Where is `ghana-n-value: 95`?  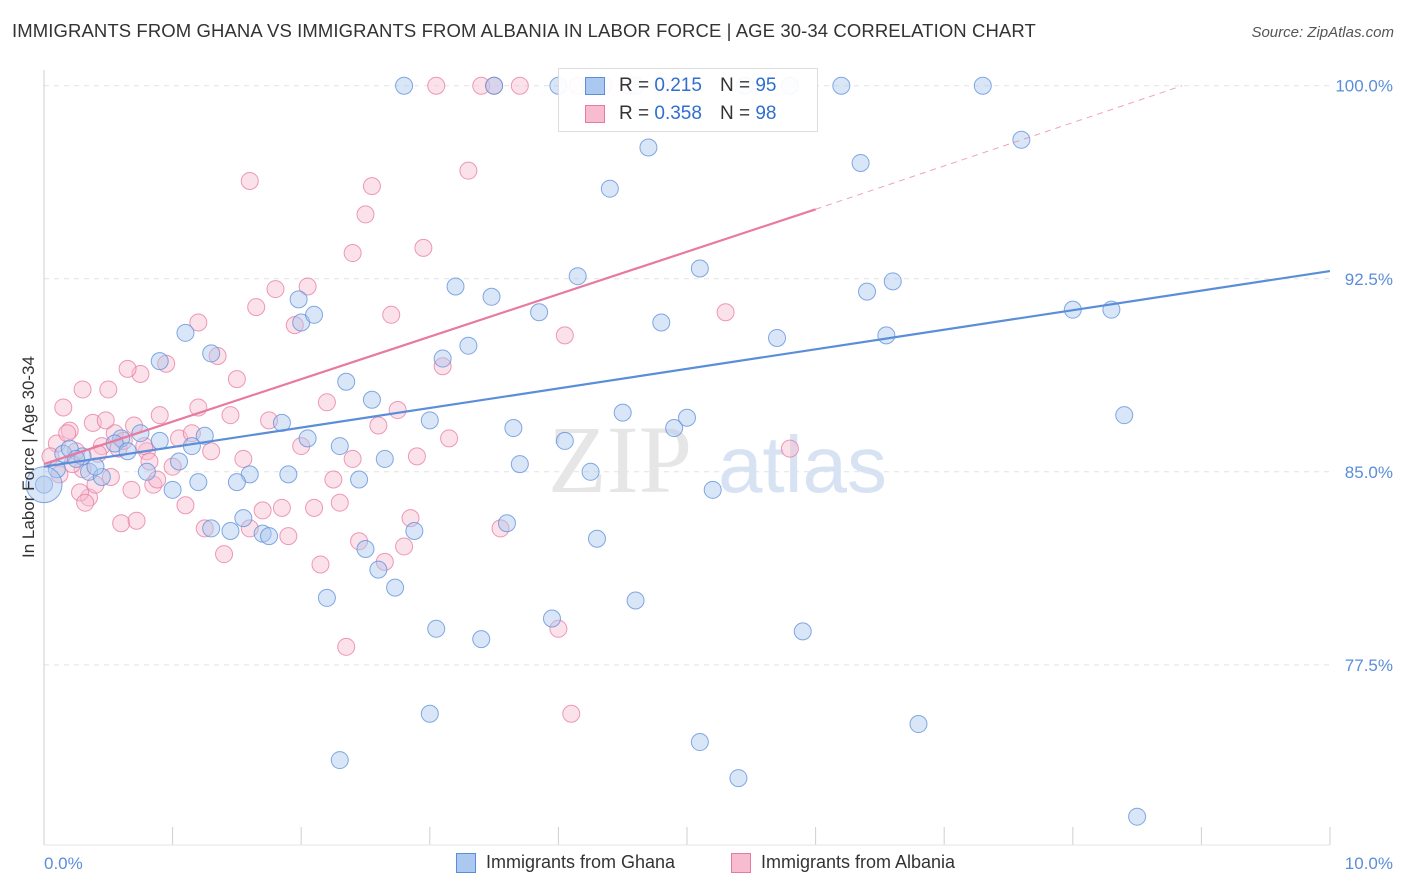
ghana-n-value: 95 is located at coordinates (766, 85).